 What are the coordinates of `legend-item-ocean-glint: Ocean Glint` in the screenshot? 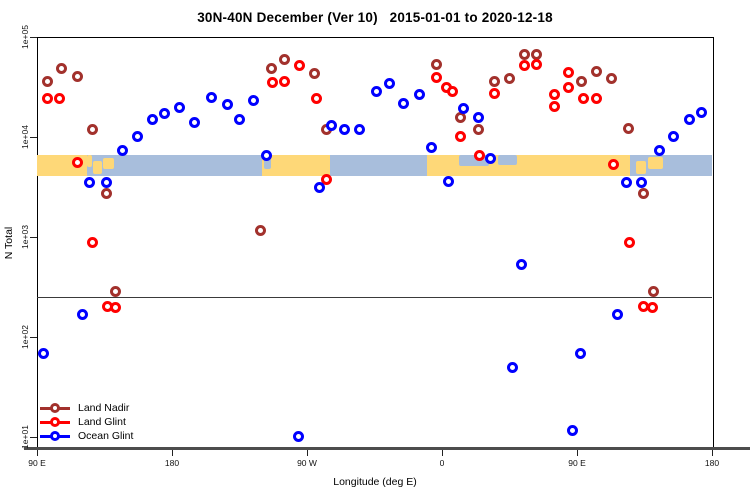 It's located at (86, 436).